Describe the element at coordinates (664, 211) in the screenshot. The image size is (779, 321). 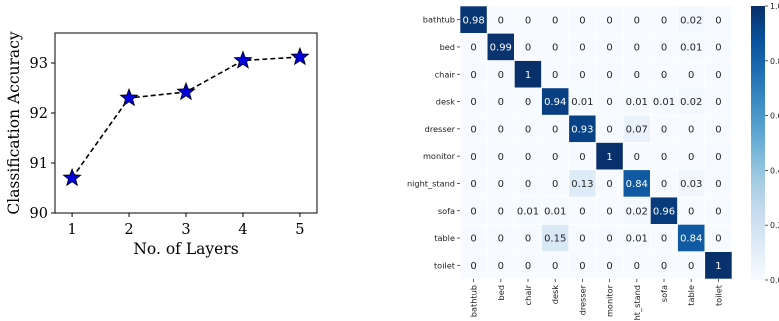
I see `heatmap-value: 0.96` at that location.